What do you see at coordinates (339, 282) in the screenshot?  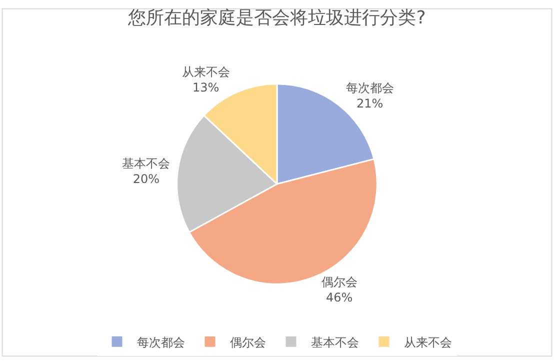 I see `slice-label: 偶尔会` at bounding box center [339, 282].